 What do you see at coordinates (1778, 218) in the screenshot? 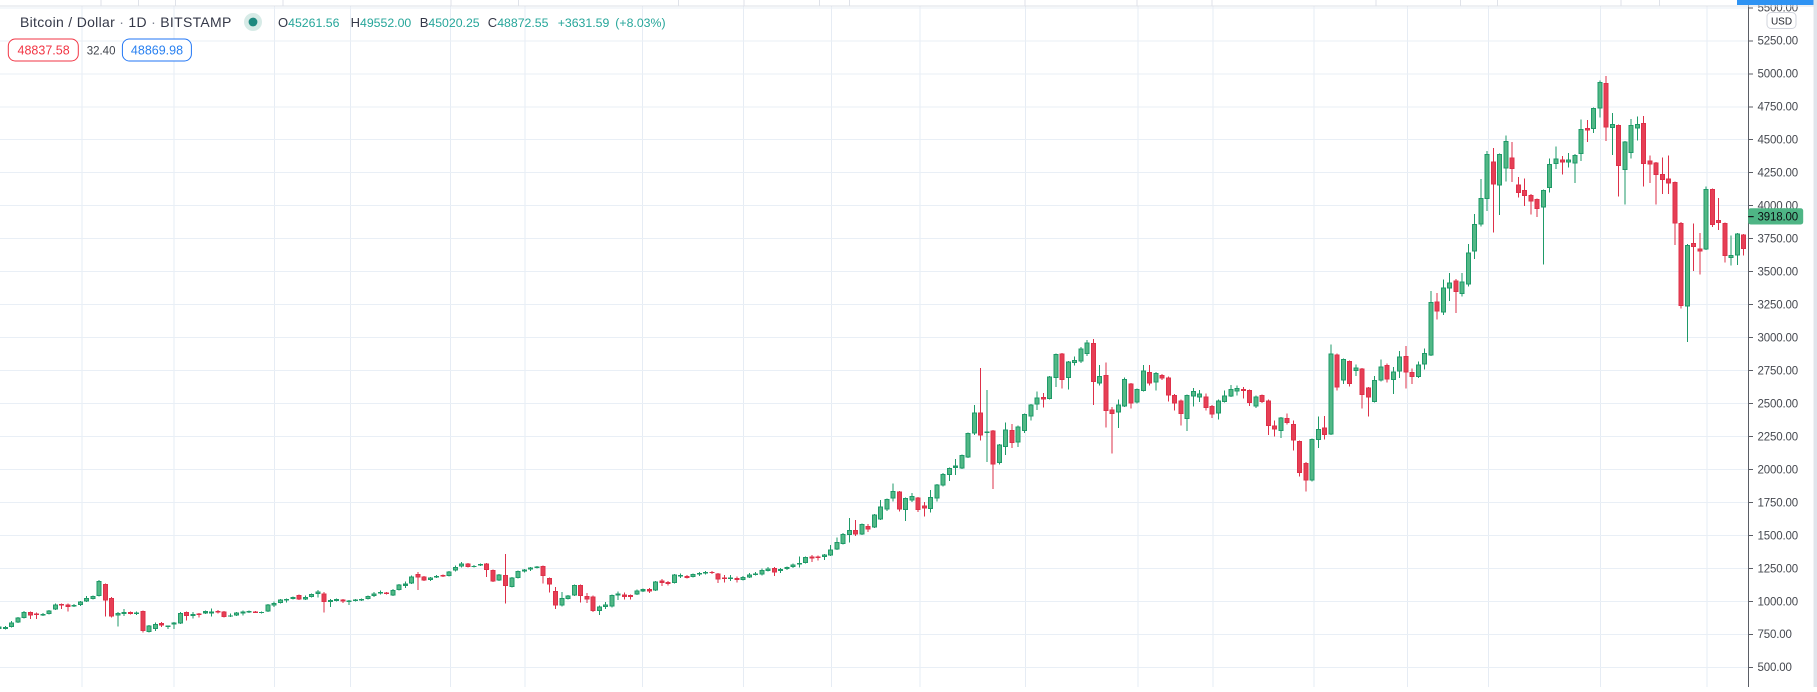
I see `svg-text: 3918.00` at bounding box center [1778, 218].